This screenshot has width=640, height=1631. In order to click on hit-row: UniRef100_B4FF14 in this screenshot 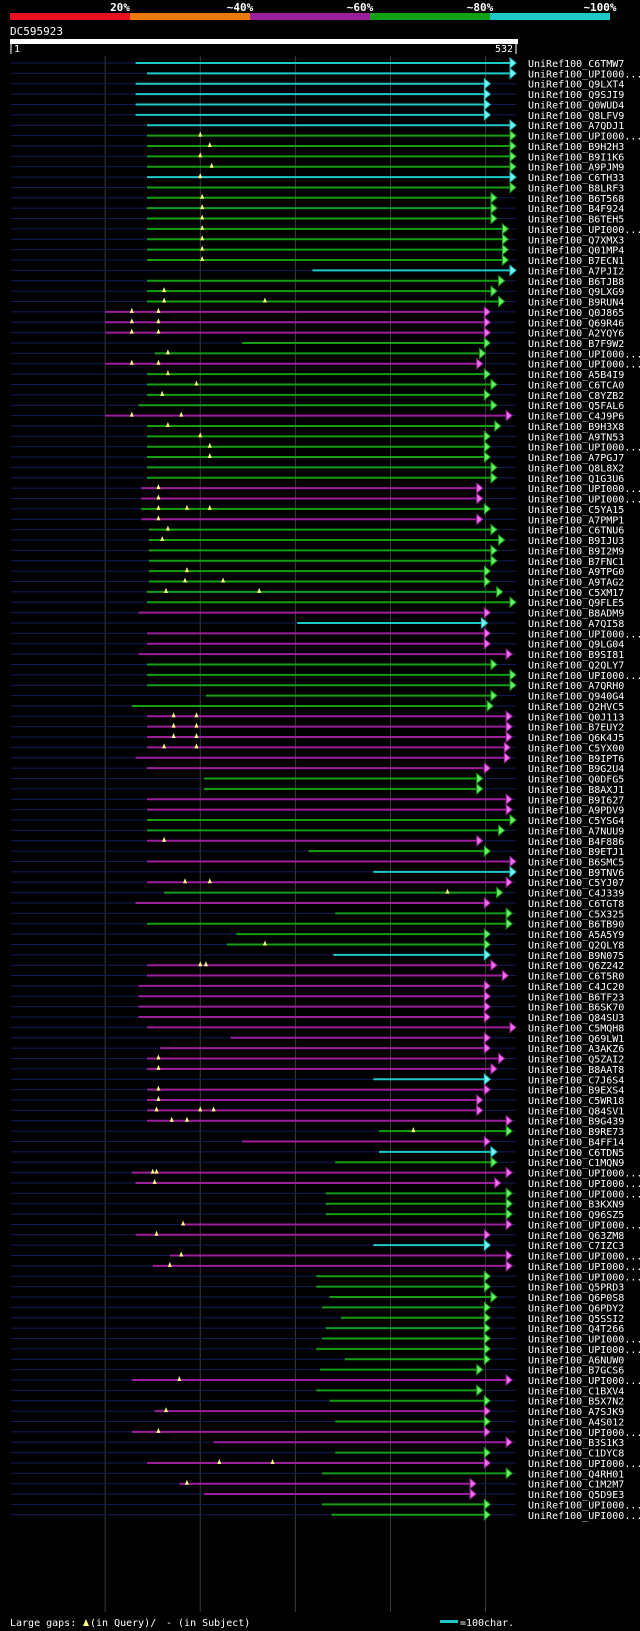, I will do `click(317, 1141)`.